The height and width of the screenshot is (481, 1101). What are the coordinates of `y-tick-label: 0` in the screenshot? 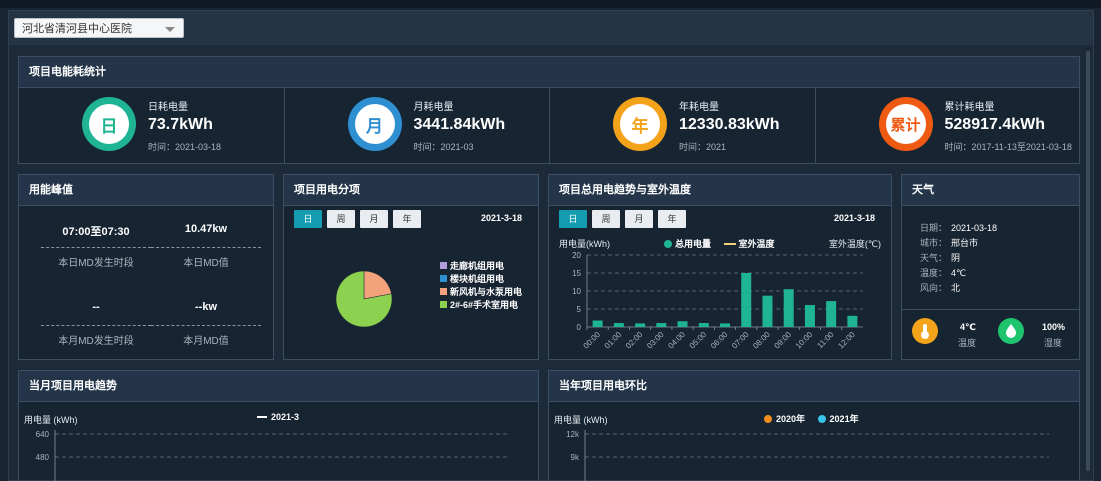 It's located at (579, 327).